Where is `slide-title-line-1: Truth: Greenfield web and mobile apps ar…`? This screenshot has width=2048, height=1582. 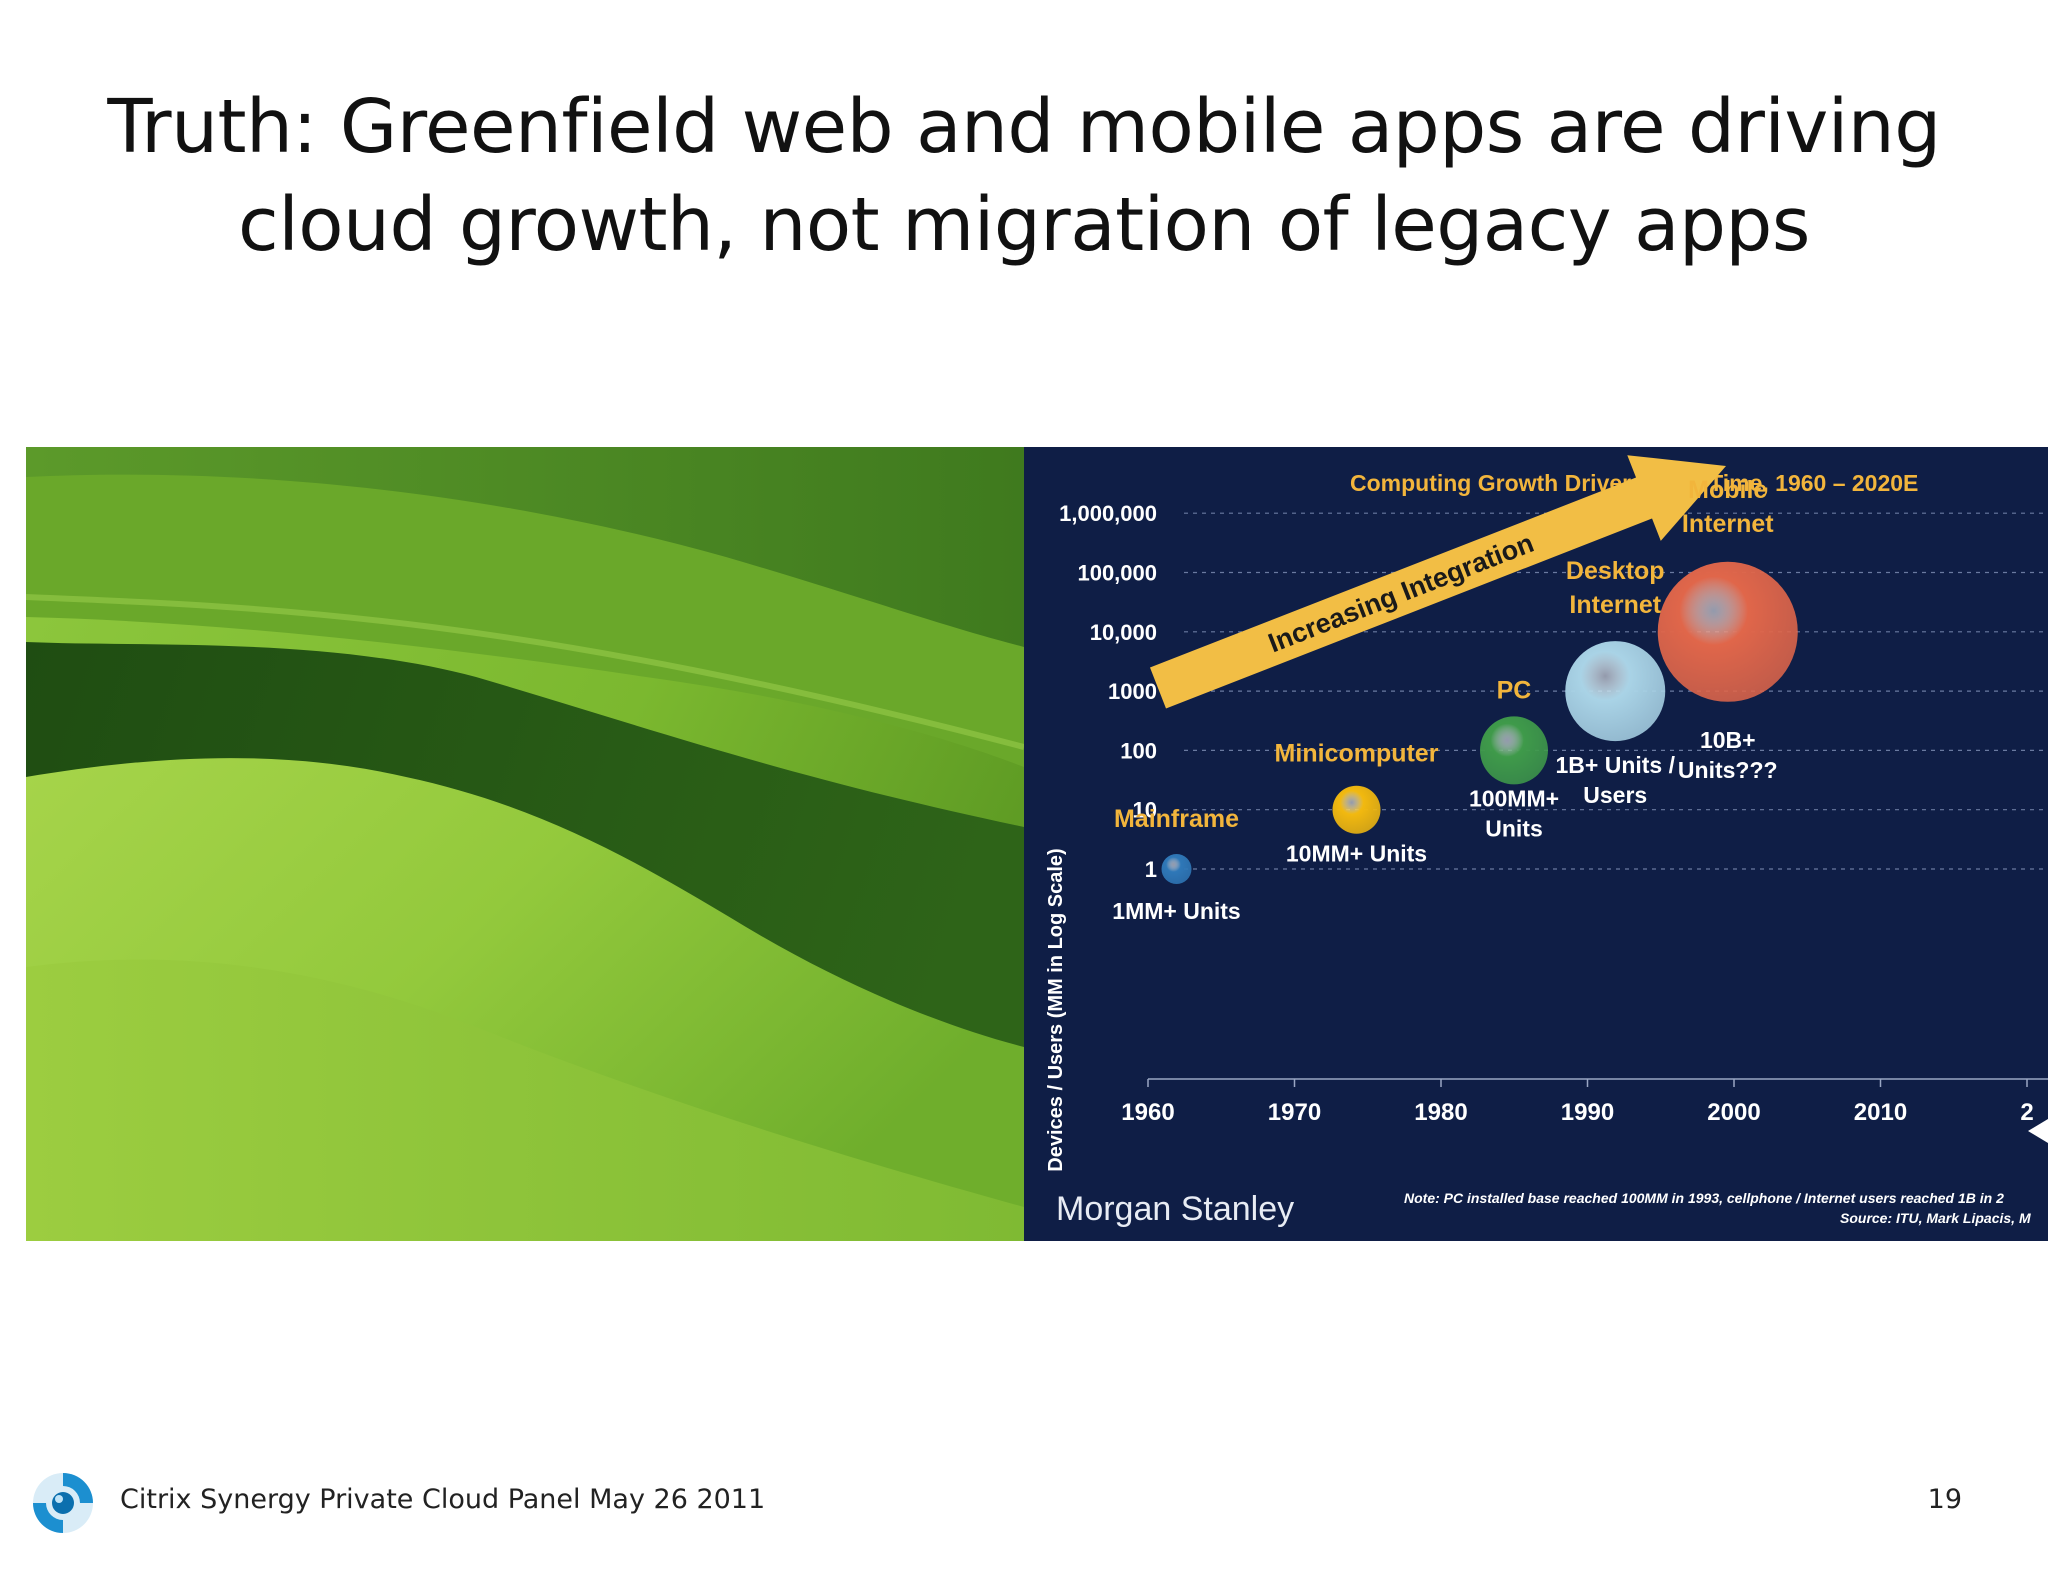 slide-title-line-1: Truth: Greenfield web and mobile apps ar… is located at coordinates (1024, 127).